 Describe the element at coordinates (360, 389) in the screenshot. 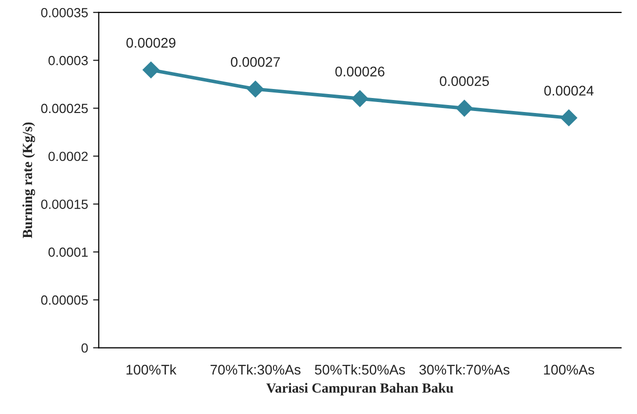

I see `x-axis-title: Variasi Campuran Bahan Baku` at that location.